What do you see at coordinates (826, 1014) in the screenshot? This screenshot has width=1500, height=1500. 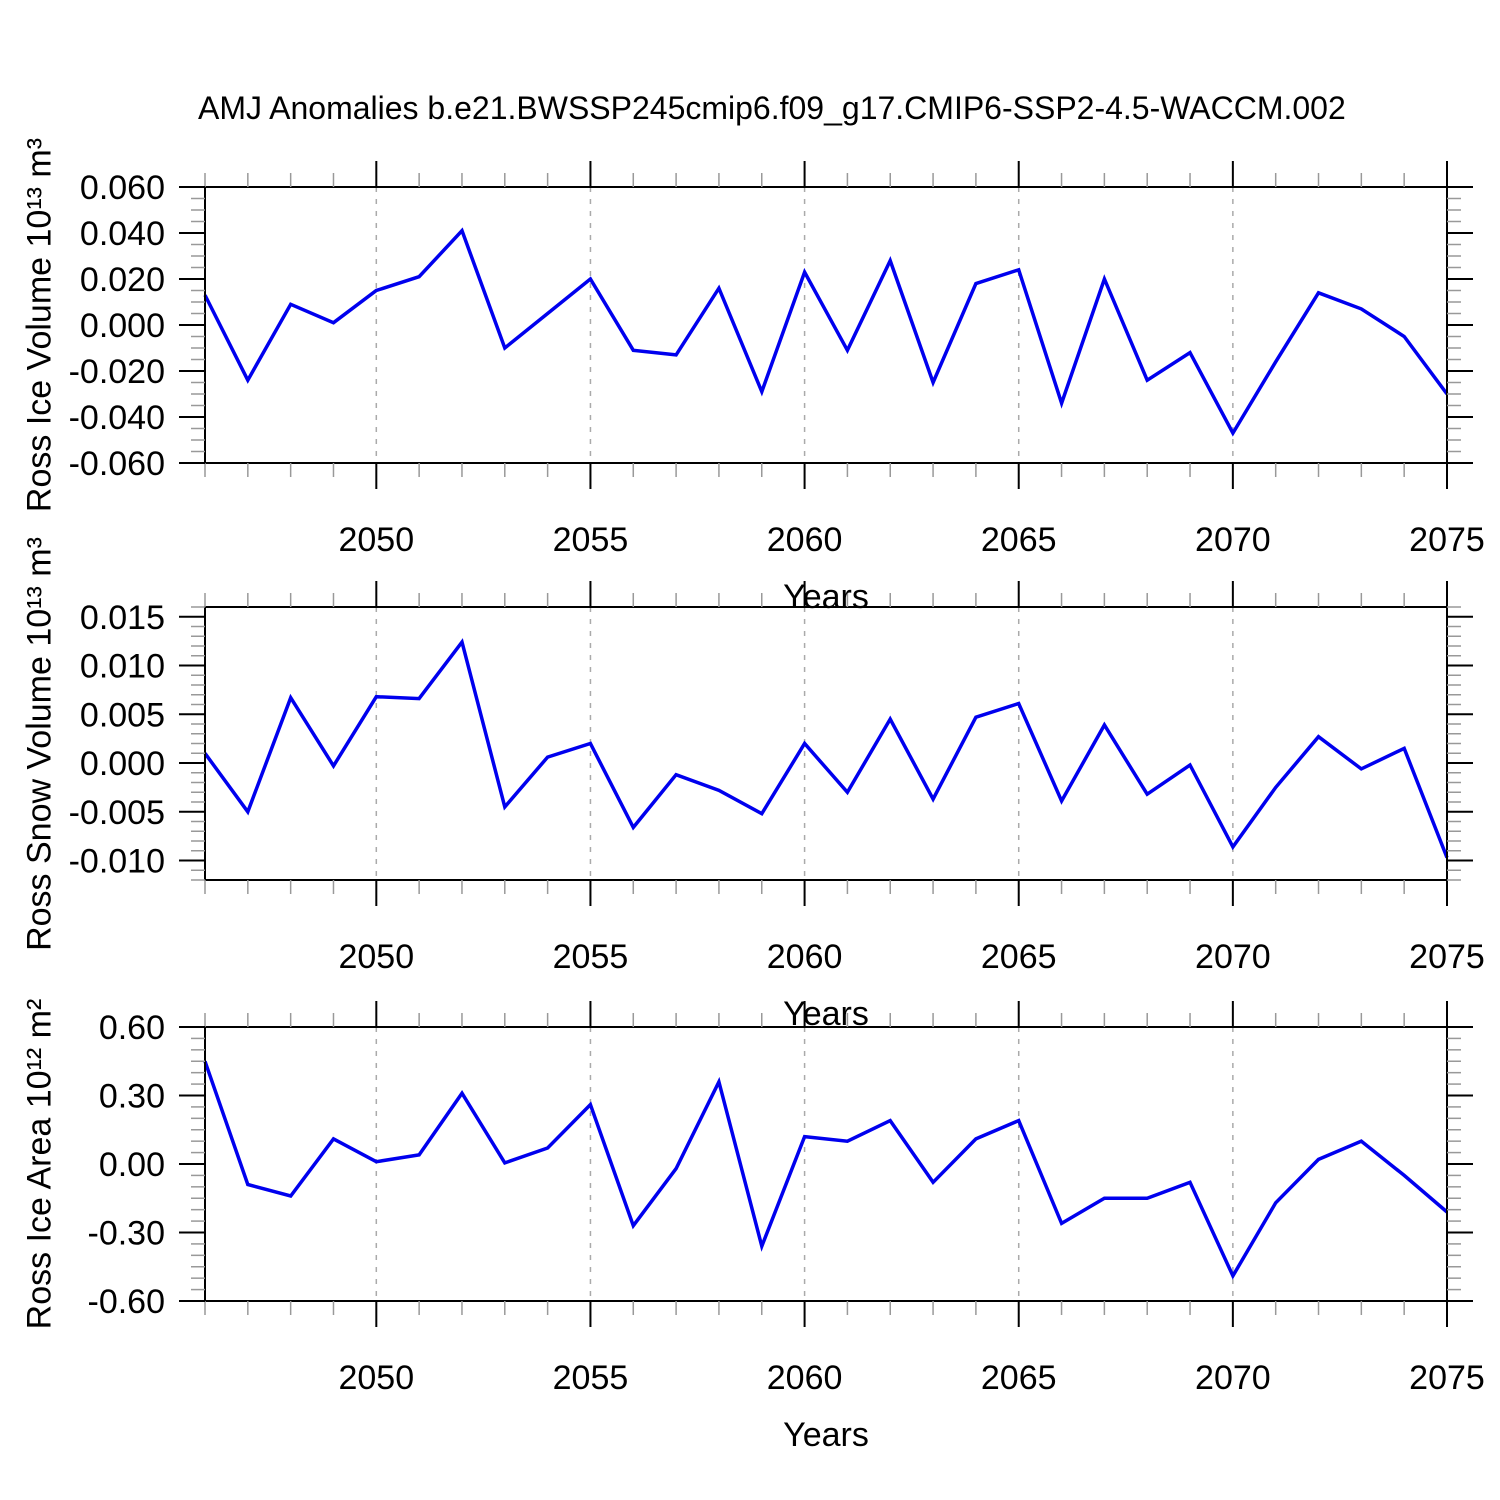 I see `x-axis-title-panel-2: Years` at bounding box center [826, 1014].